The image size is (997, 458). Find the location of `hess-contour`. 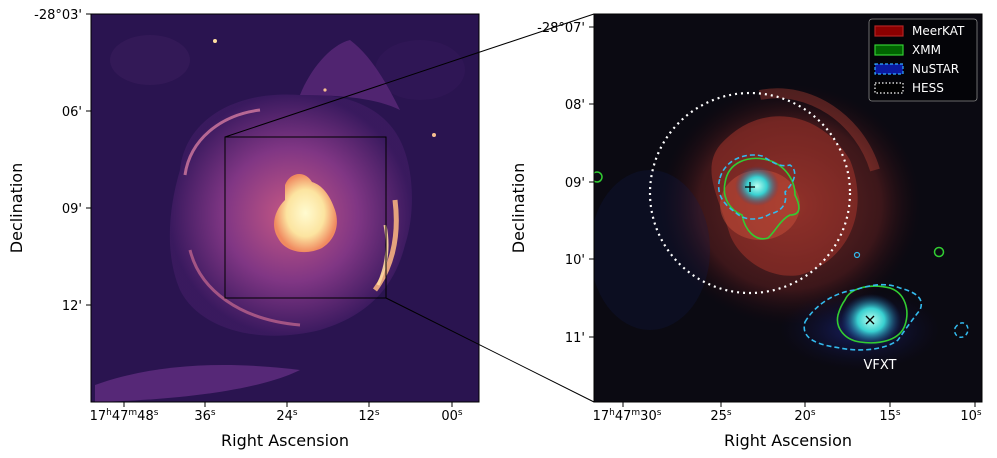

hess-contour is located at coordinates (750, 193).